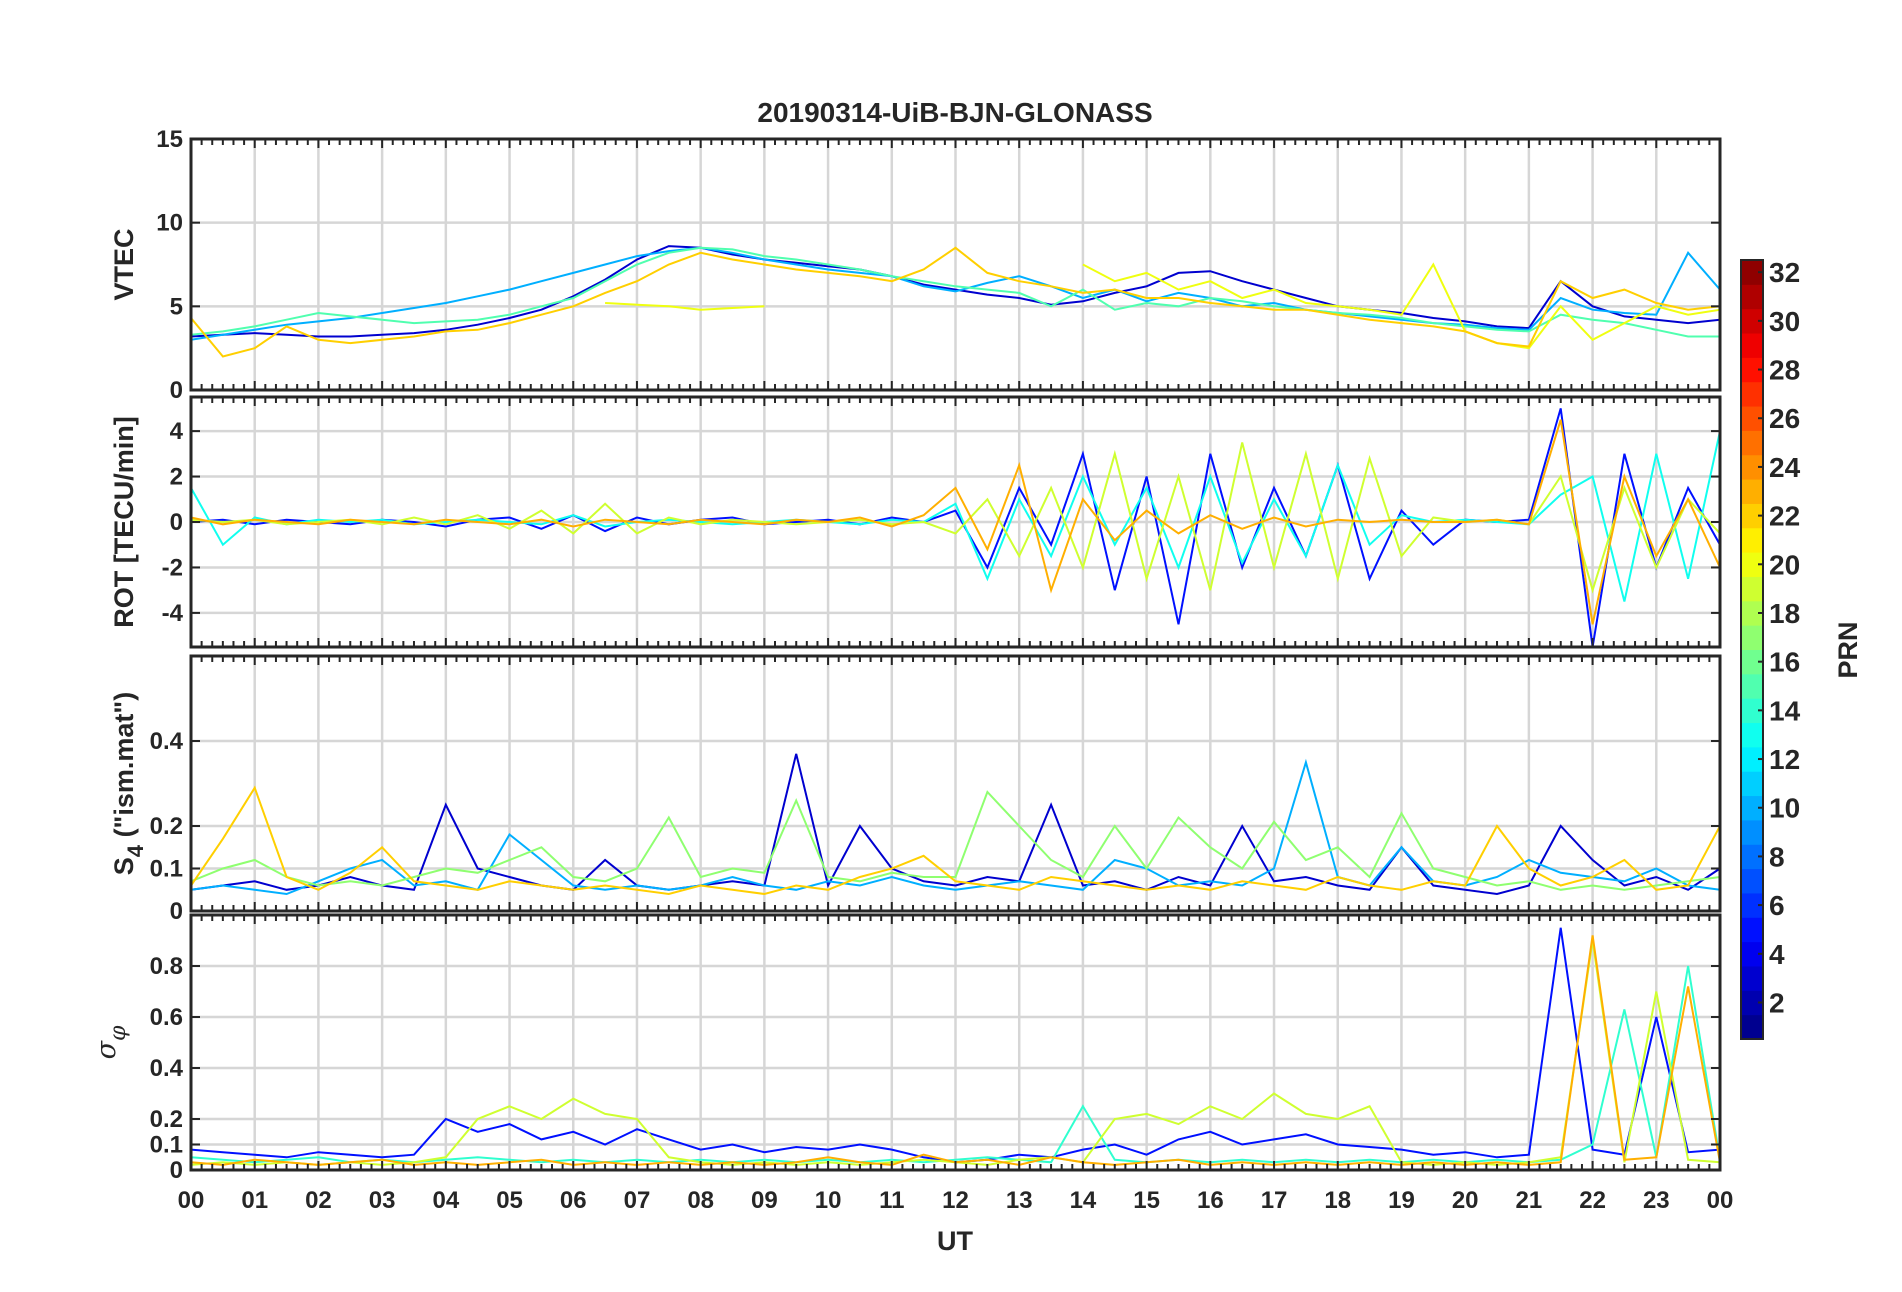 This screenshot has width=1902, height=1292. Describe the element at coordinates (166, 966) in the screenshot. I see `y-tick-label: 0.8` at that location.